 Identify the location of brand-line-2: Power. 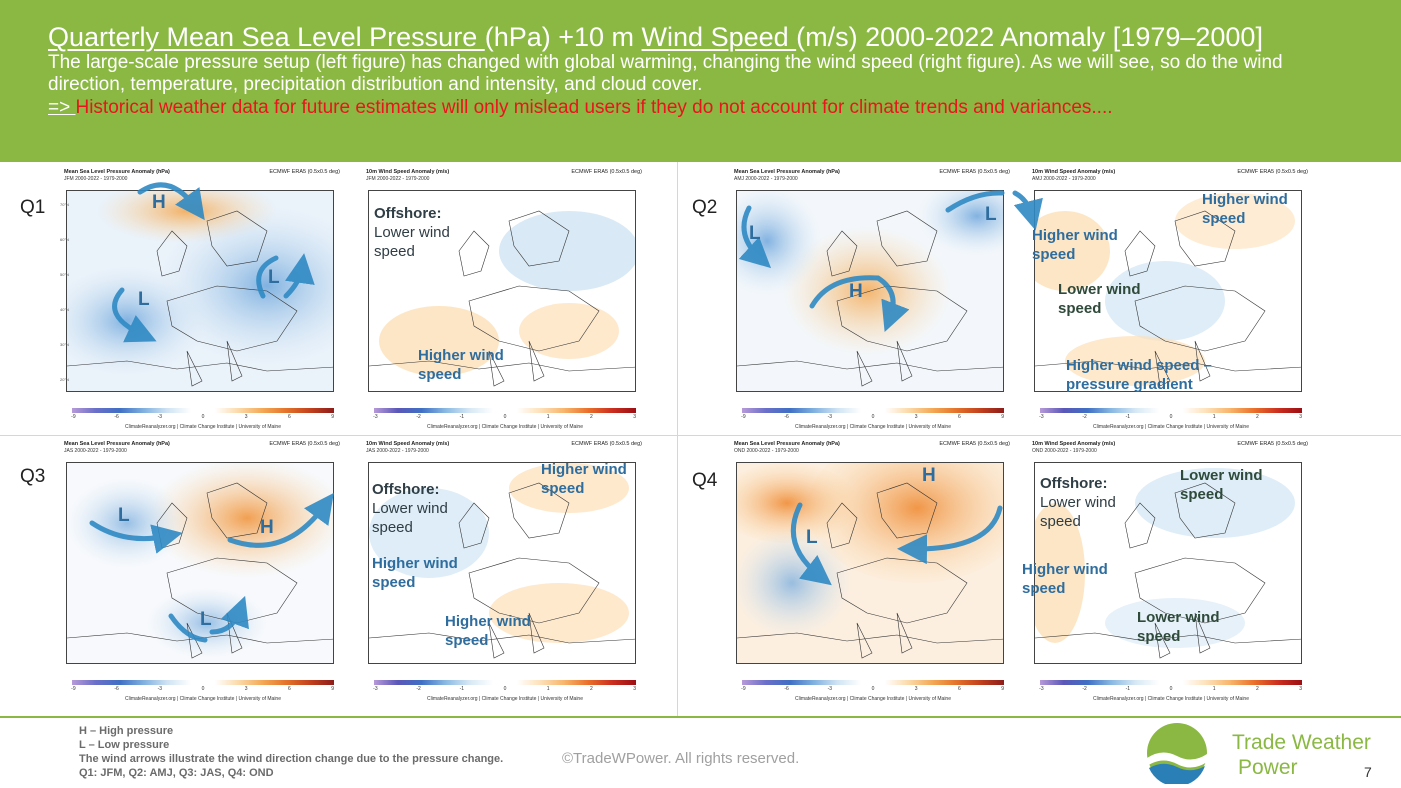
(1268, 767).